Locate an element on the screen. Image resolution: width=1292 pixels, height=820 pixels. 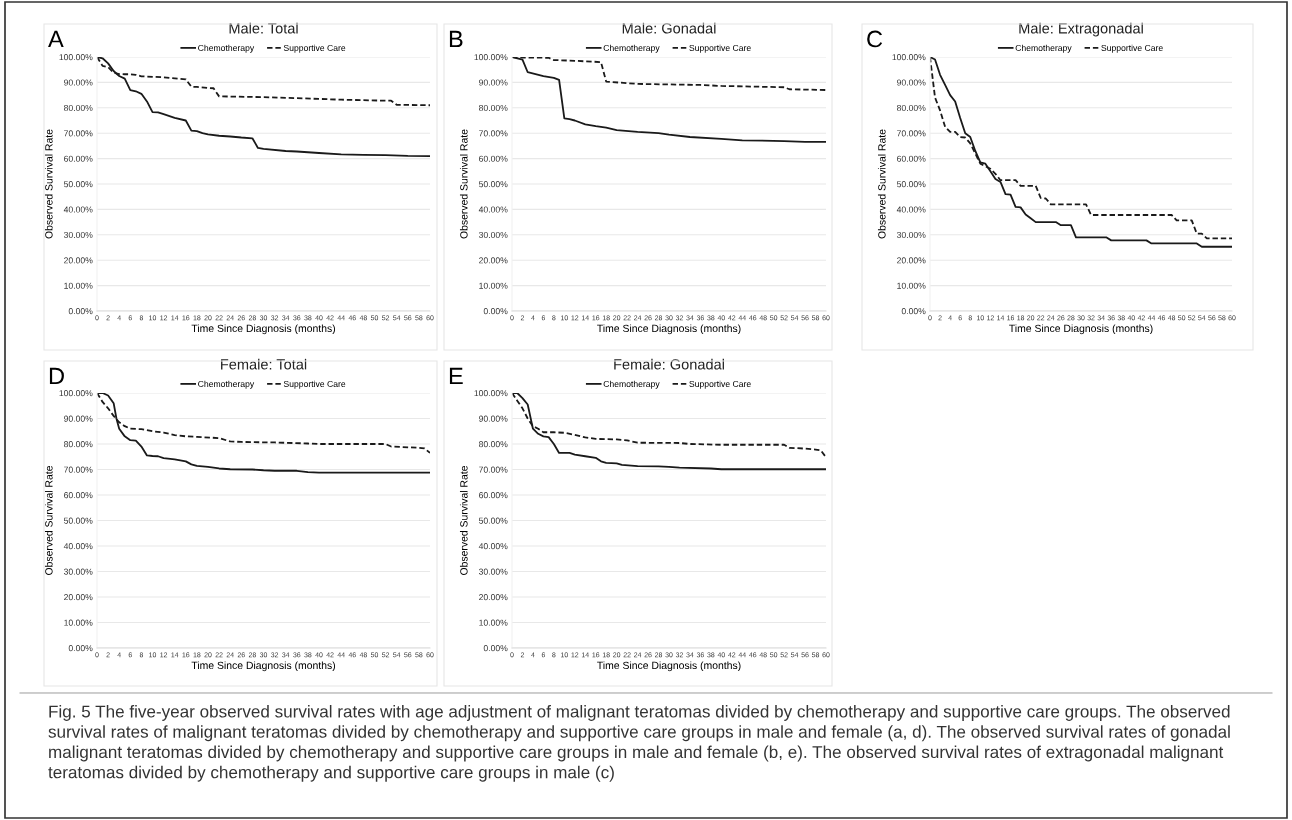
chart-title: Female: Total is located at coordinates (264, 364).